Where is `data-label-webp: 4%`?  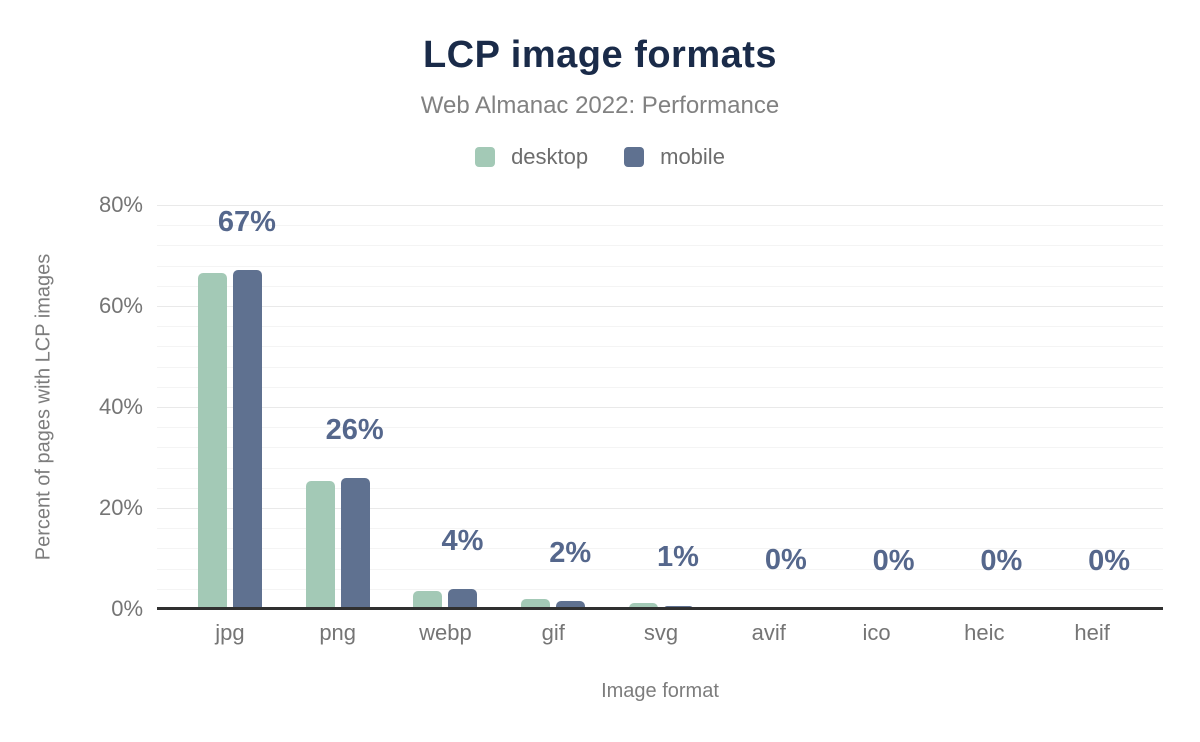
data-label-webp: 4% is located at coordinates (462, 541).